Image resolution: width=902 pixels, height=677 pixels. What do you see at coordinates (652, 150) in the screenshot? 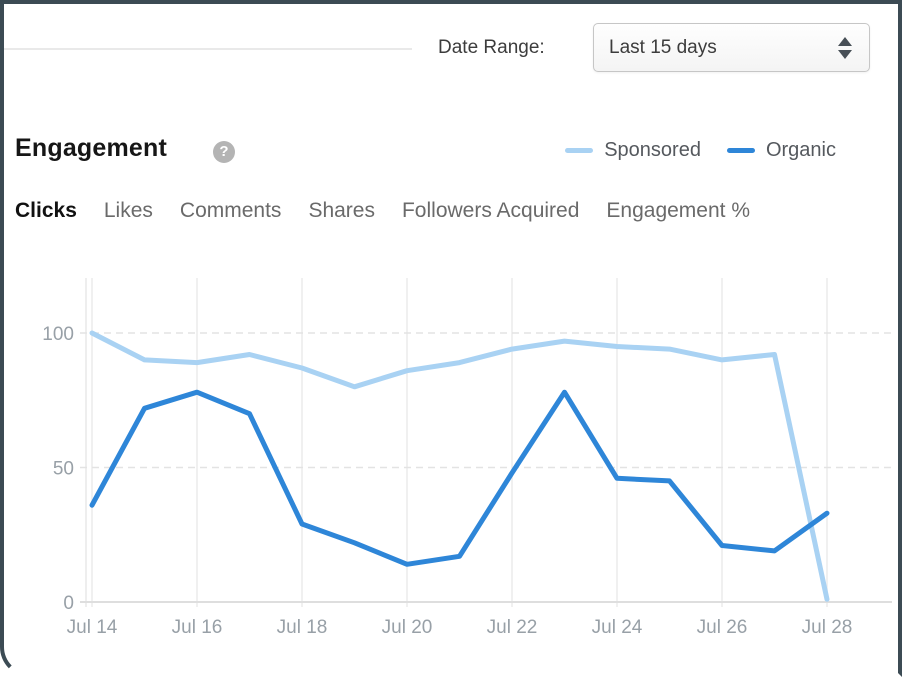
I see `legend-label: Sponsored` at bounding box center [652, 150].